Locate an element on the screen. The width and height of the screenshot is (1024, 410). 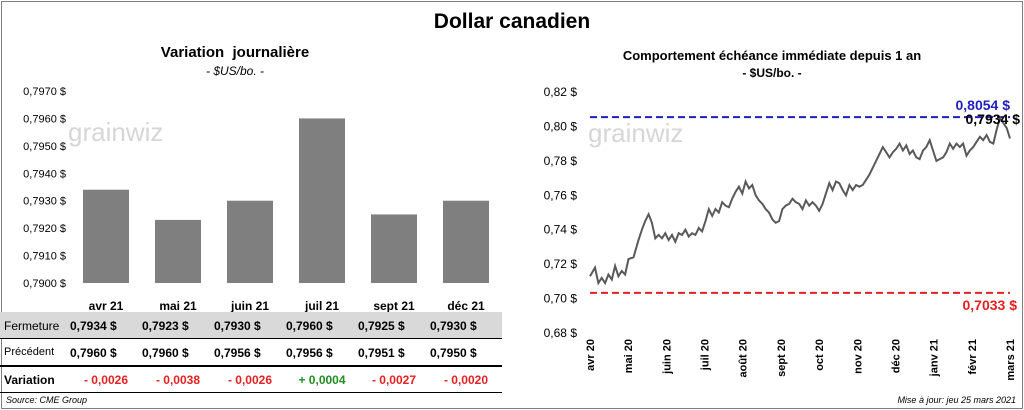
y-tick-label: 0,7960 $ is located at coordinates (44, 119).